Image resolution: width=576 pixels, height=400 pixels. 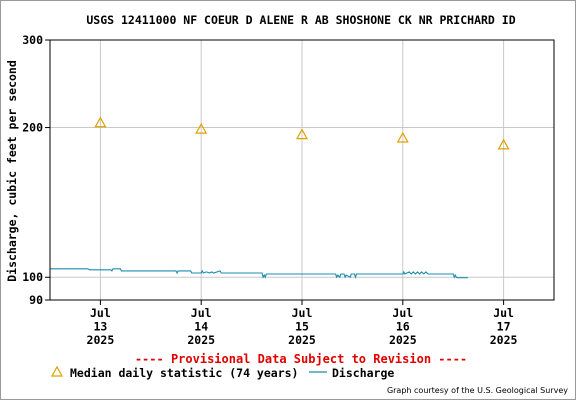 What do you see at coordinates (100, 327) in the screenshot?
I see `x-tick-label: 13` at bounding box center [100, 327].